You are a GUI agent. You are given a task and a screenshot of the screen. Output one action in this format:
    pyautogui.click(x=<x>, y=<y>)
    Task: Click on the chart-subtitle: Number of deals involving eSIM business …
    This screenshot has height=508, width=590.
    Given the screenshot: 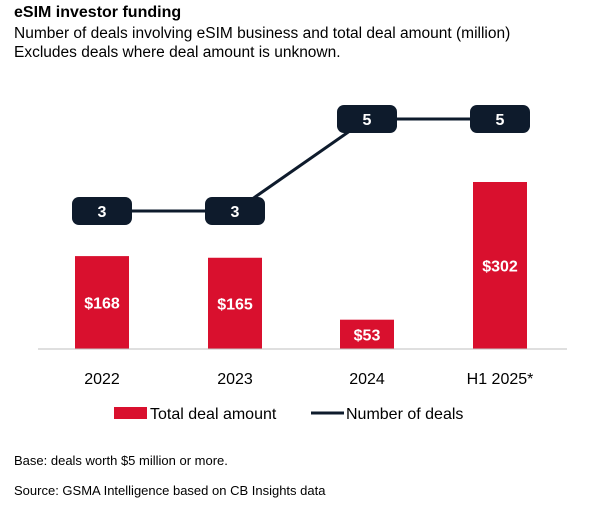 What is the action you would take?
    pyautogui.click(x=262, y=43)
    